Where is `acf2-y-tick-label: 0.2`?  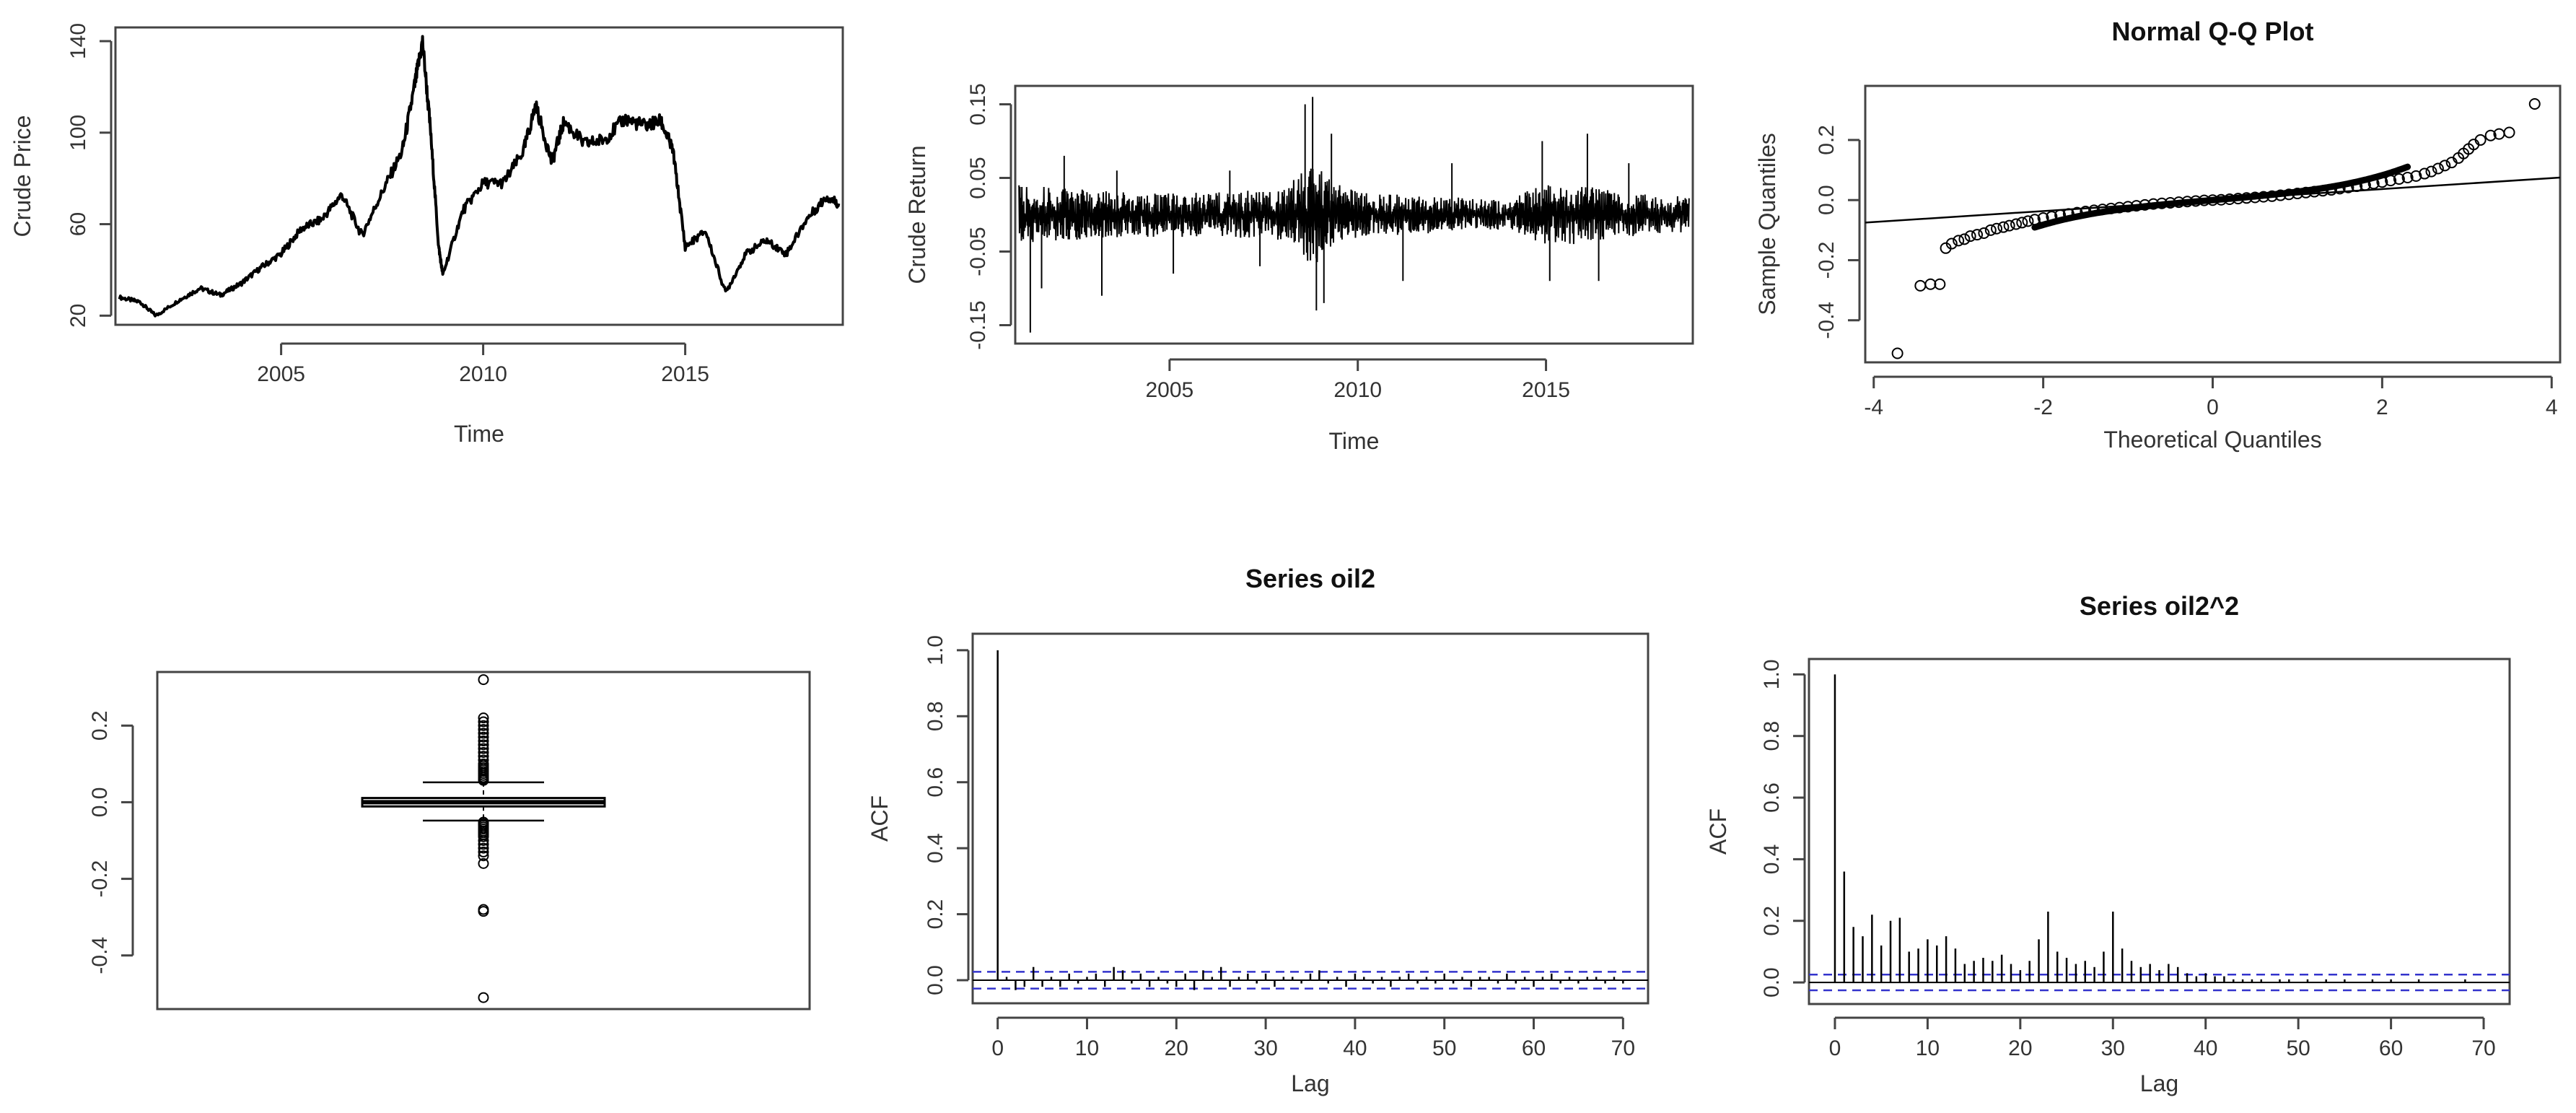
acf2-y-tick-label: 0.2 is located at coordinates (1772, 921).